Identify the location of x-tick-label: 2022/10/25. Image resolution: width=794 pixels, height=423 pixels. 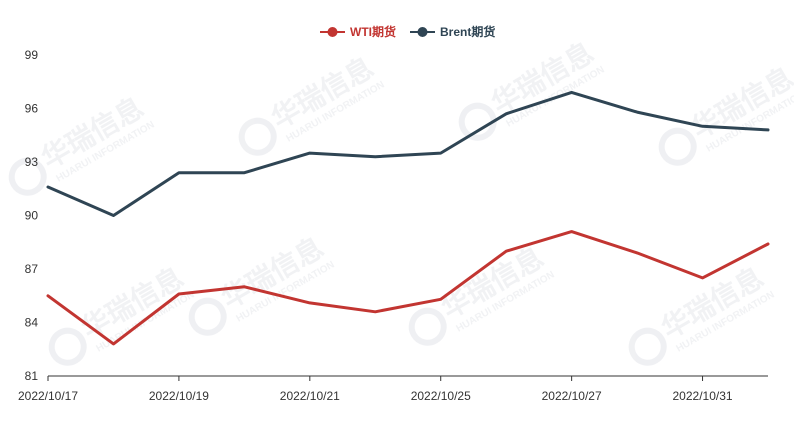
(441, 396).